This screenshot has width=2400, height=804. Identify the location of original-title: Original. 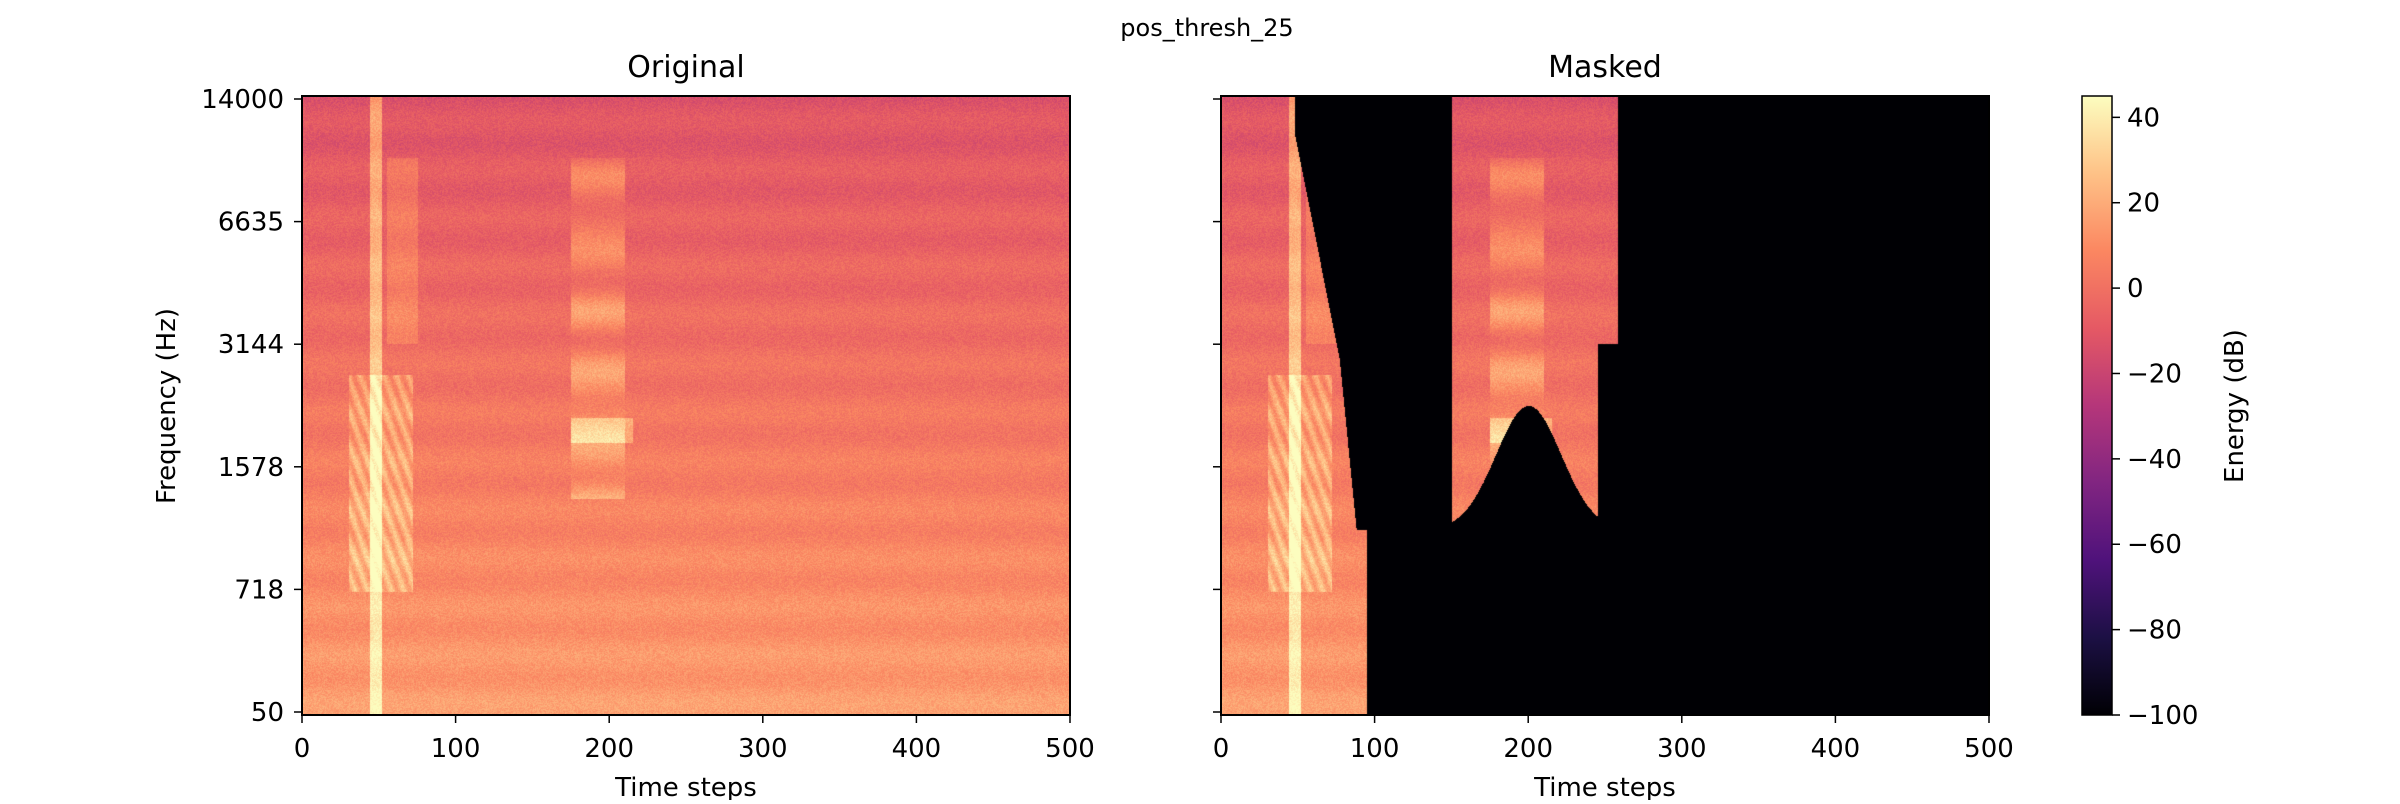
(685, 67).